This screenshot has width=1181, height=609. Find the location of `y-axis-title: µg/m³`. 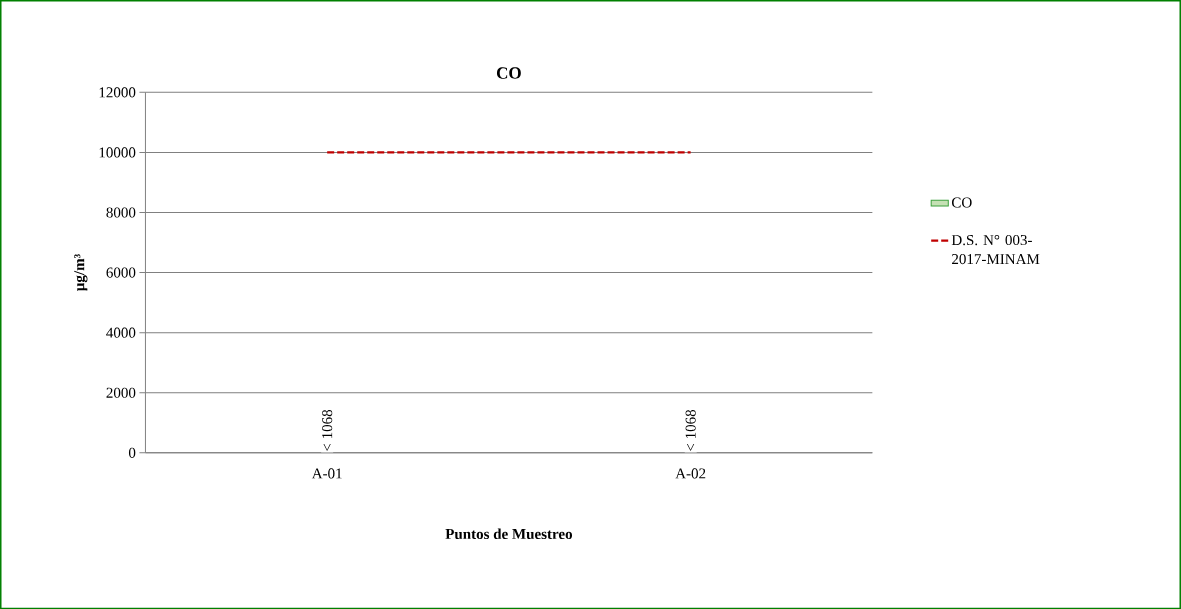

y-axis-title: µg/m³ is located at coordinates (81, 272).